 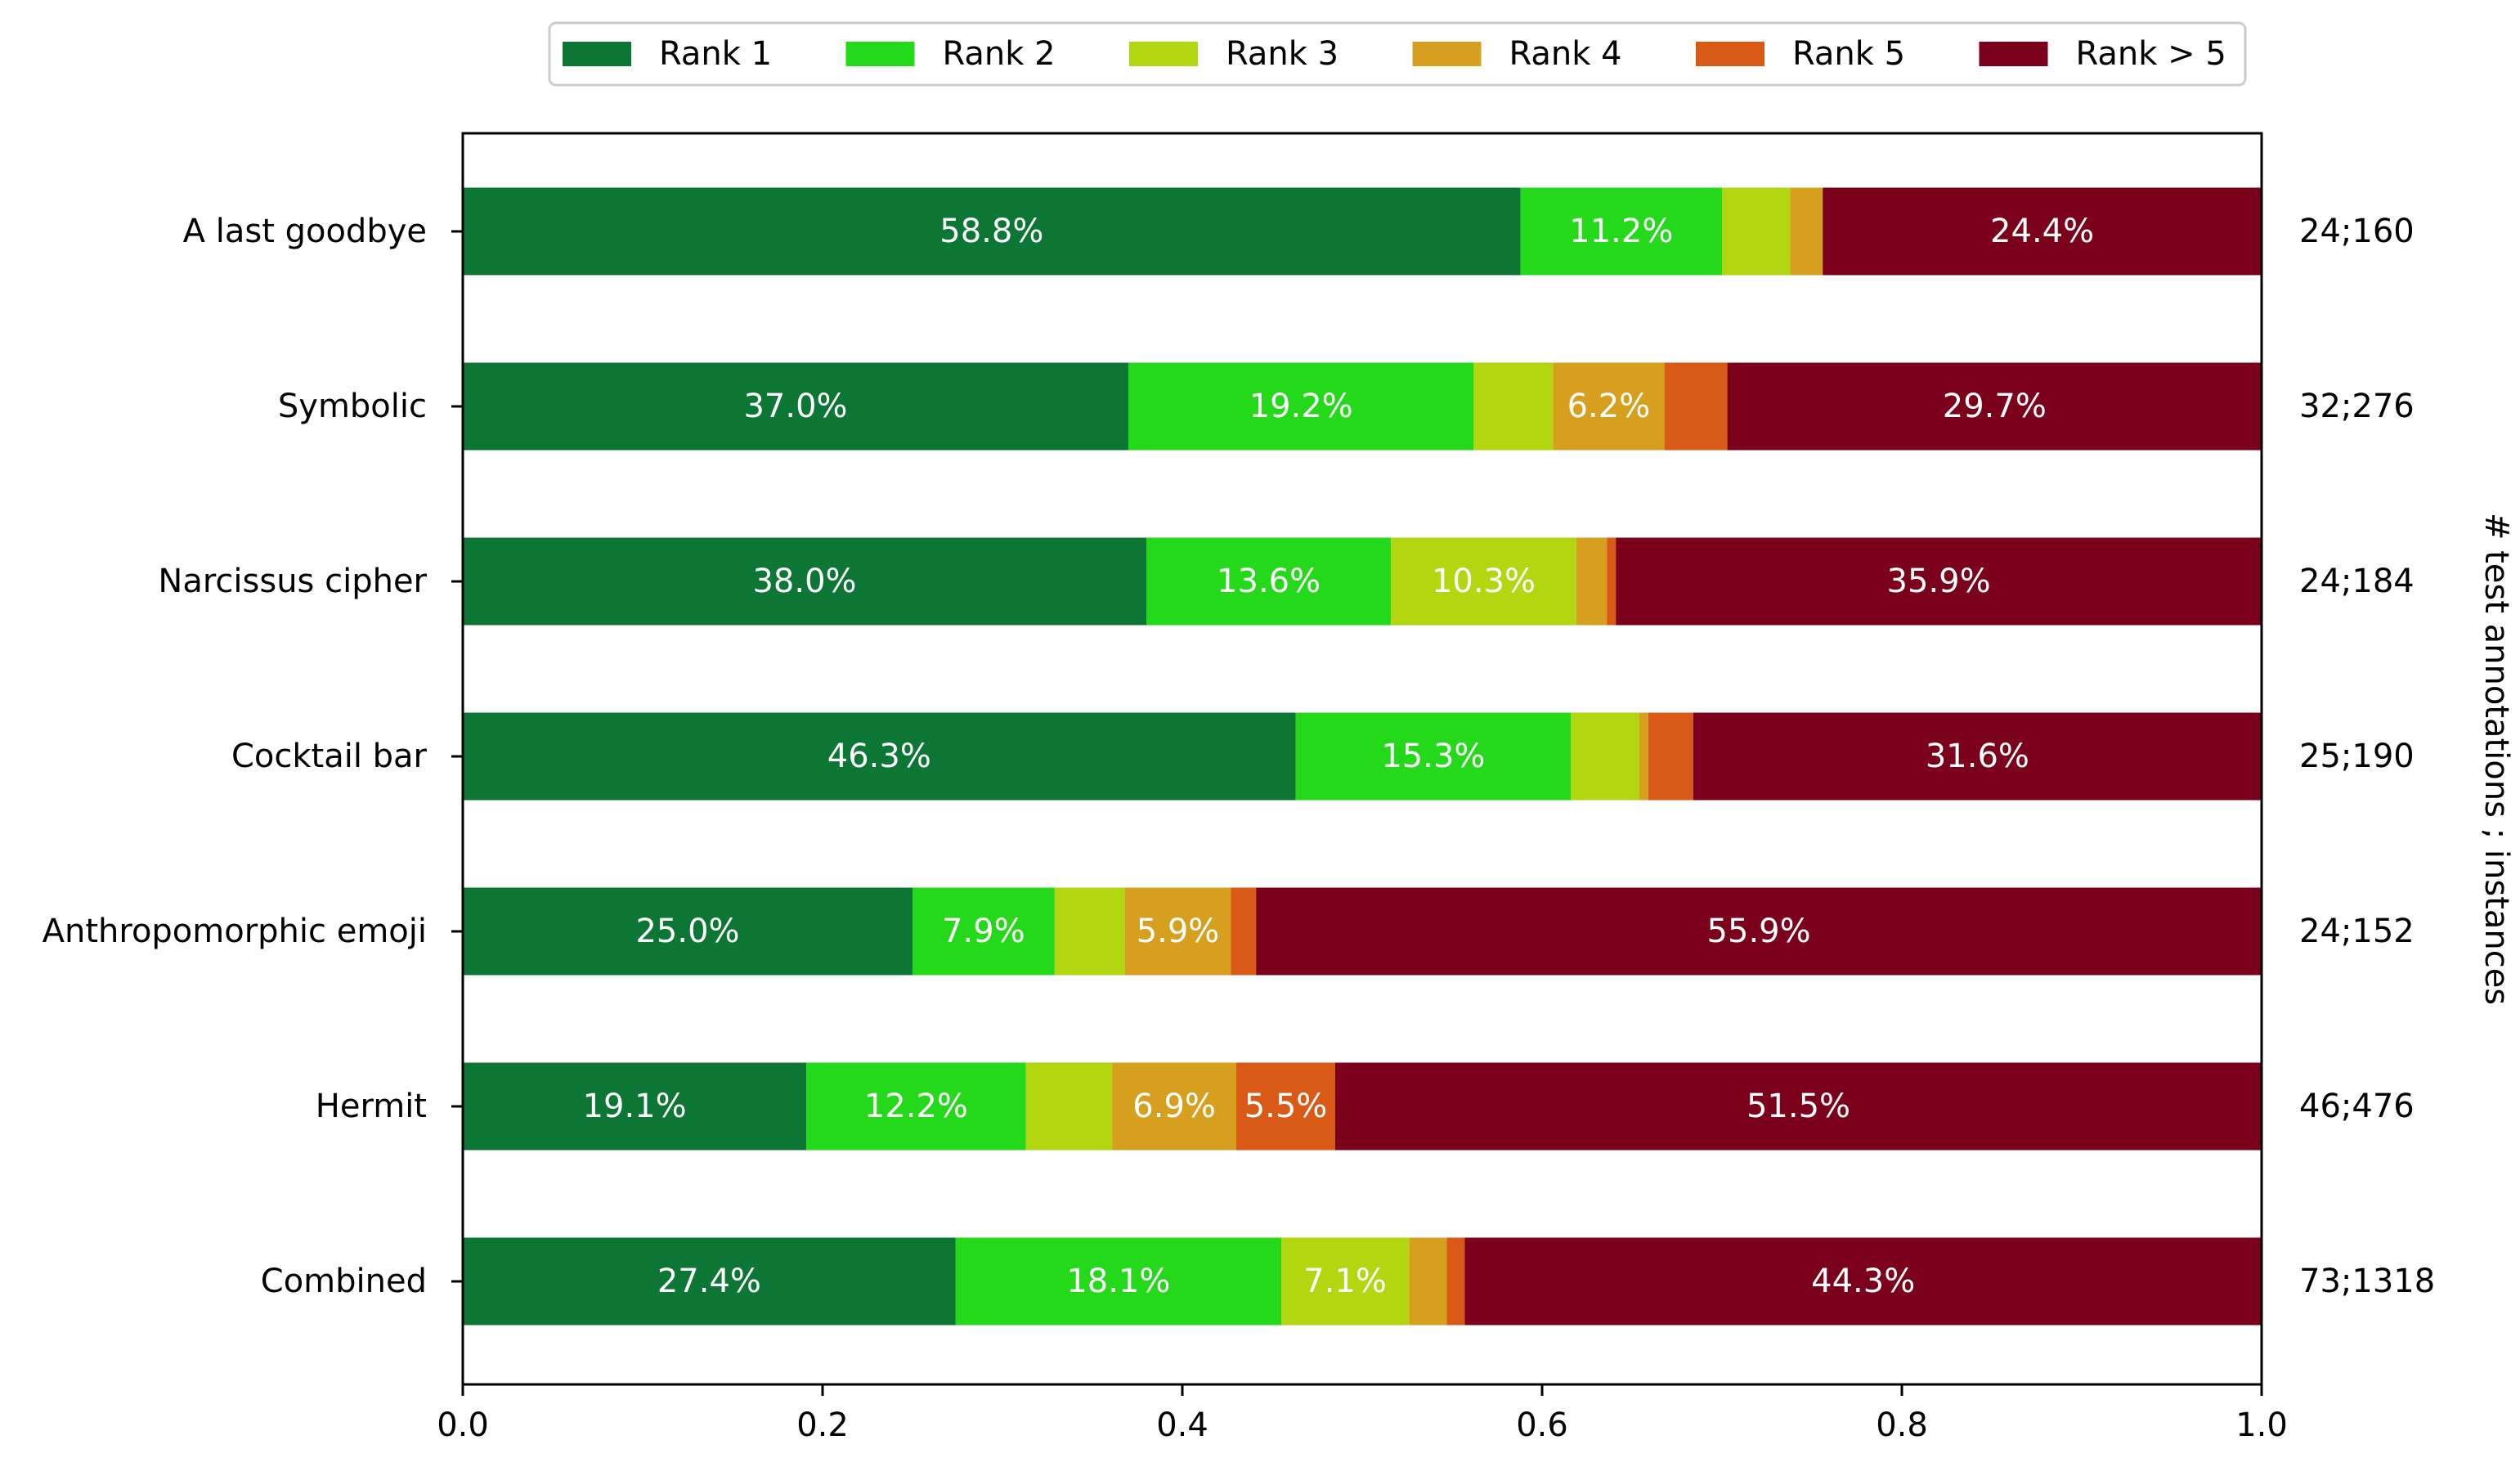 I want to click on category-label: Anthropomorphic emoji, so click(x=235, y=931).